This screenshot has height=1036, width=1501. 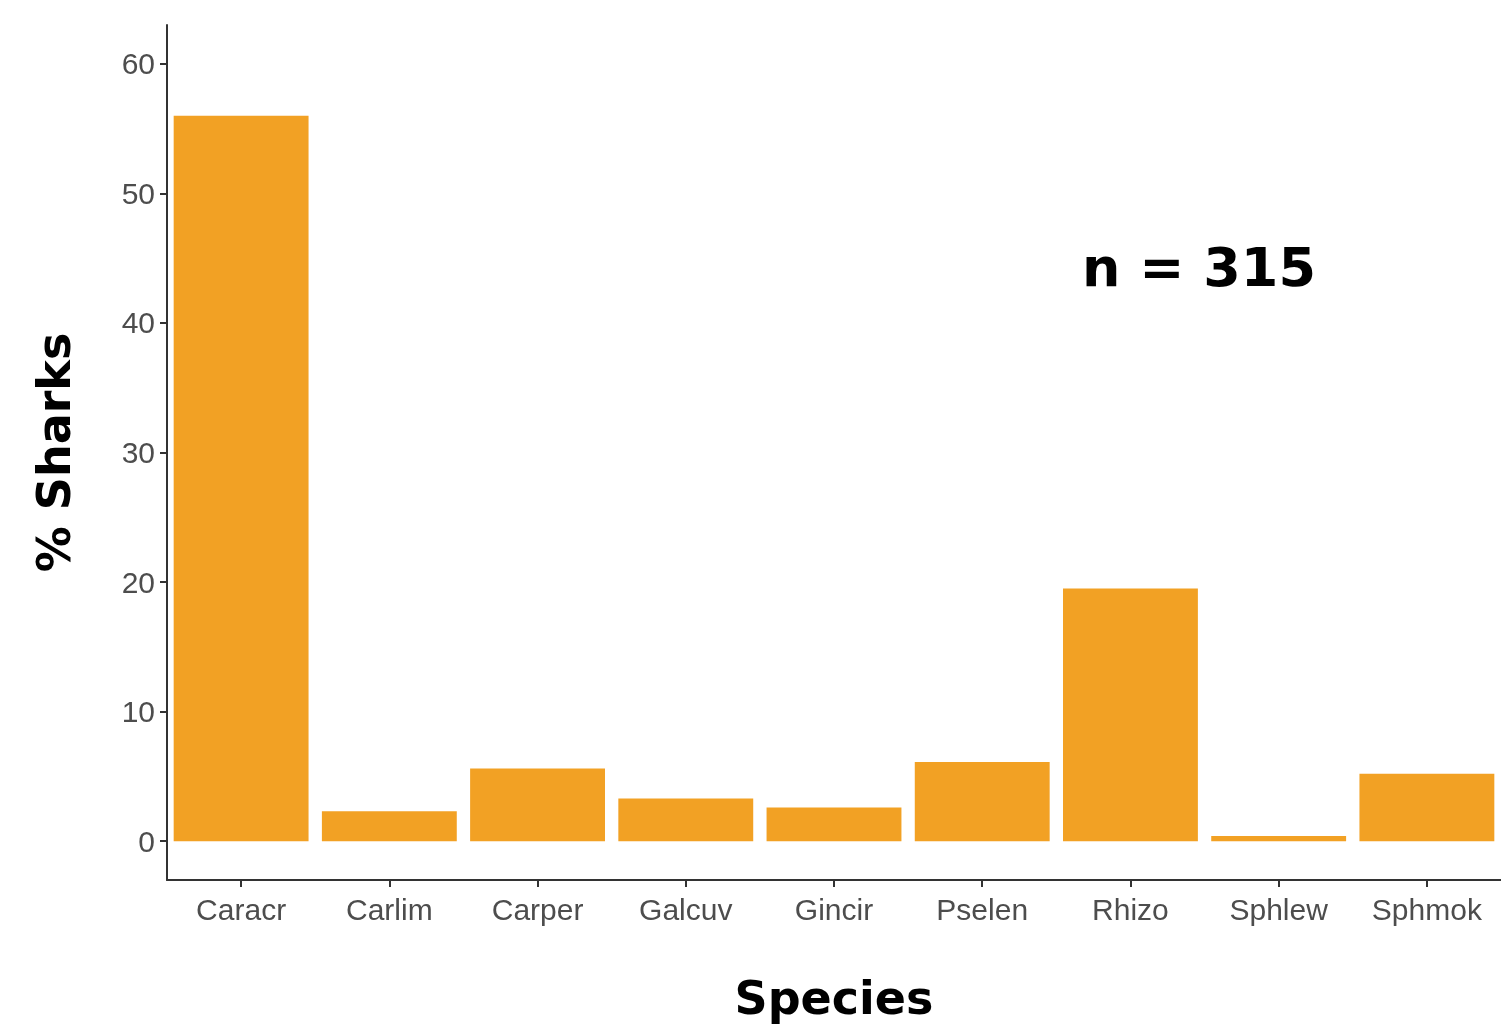 What do you see at coordinates (138, 64) in the screenshot?
I see `y-tick-label: 60` at bounding box center [138, 64].